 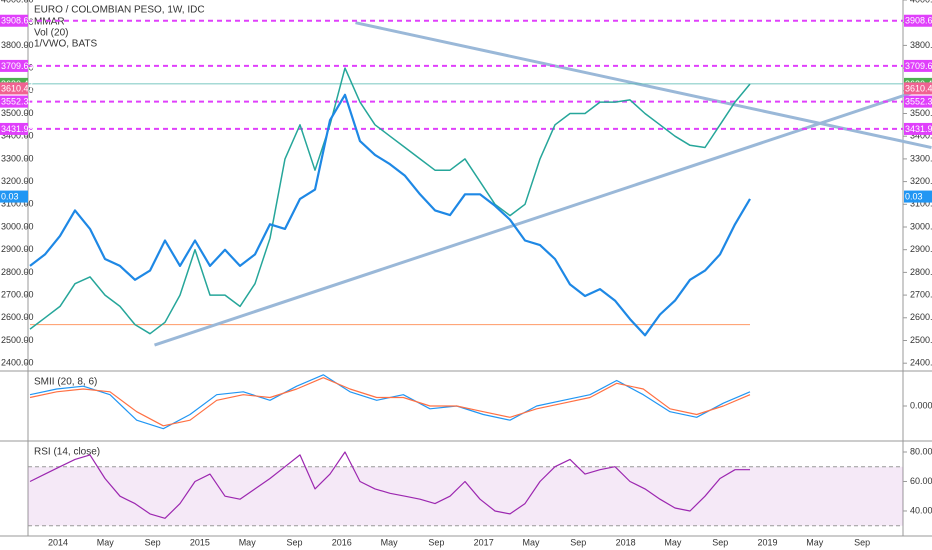 What do you see at coordinates (626, 542) in the screenshot?
I see `x-tick-label: 2018` at bounding box center [626, 542].